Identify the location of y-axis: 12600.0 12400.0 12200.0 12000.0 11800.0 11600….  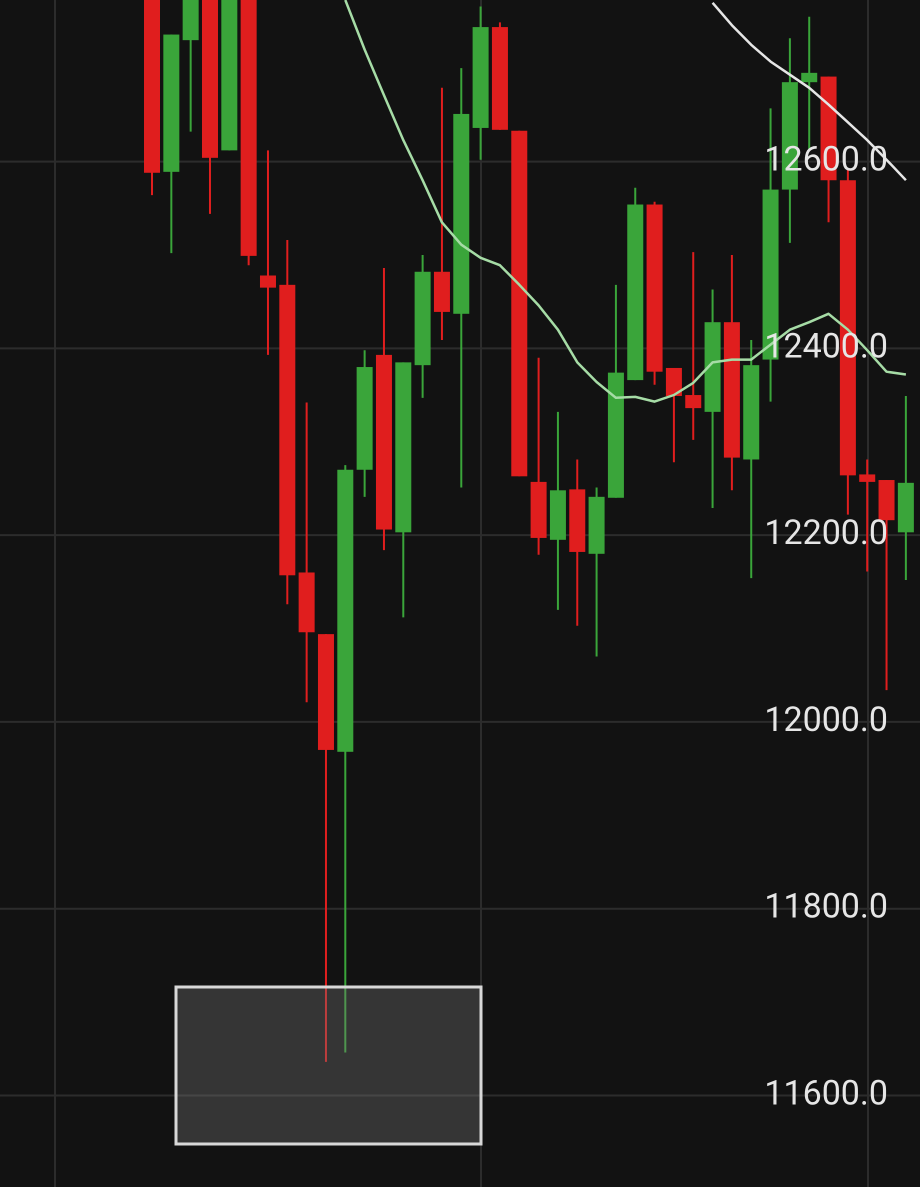
(826, 627).